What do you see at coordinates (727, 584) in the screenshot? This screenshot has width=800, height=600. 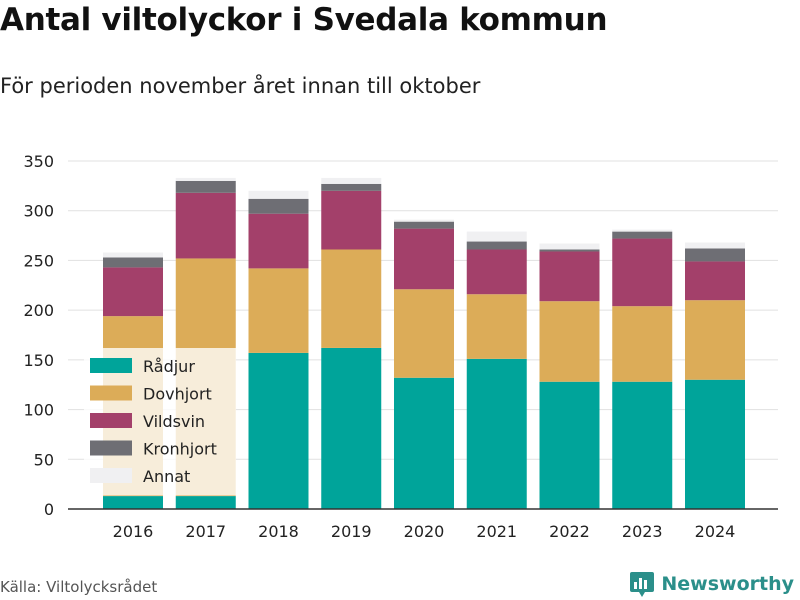 I see `brand-name: Newsworthy` at bounding box center [727, 584].